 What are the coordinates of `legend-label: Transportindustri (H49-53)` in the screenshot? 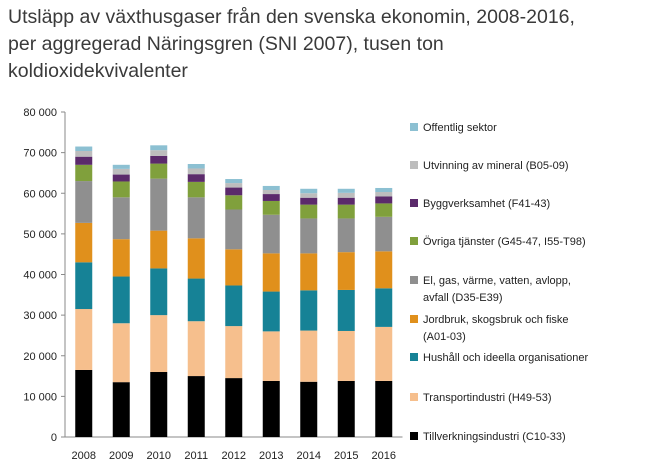 It's located at (487, 398).